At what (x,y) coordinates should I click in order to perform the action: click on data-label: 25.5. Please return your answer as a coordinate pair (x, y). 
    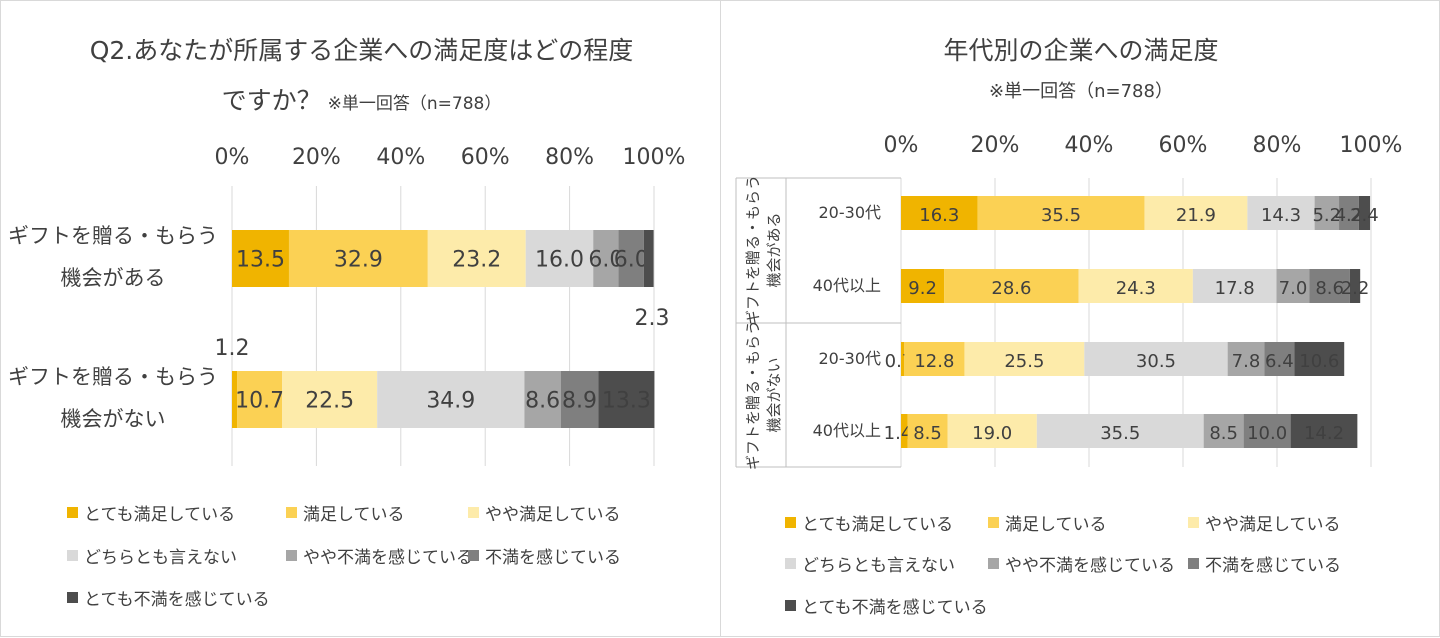
    Looking at the image, I should click on (1024, 361).